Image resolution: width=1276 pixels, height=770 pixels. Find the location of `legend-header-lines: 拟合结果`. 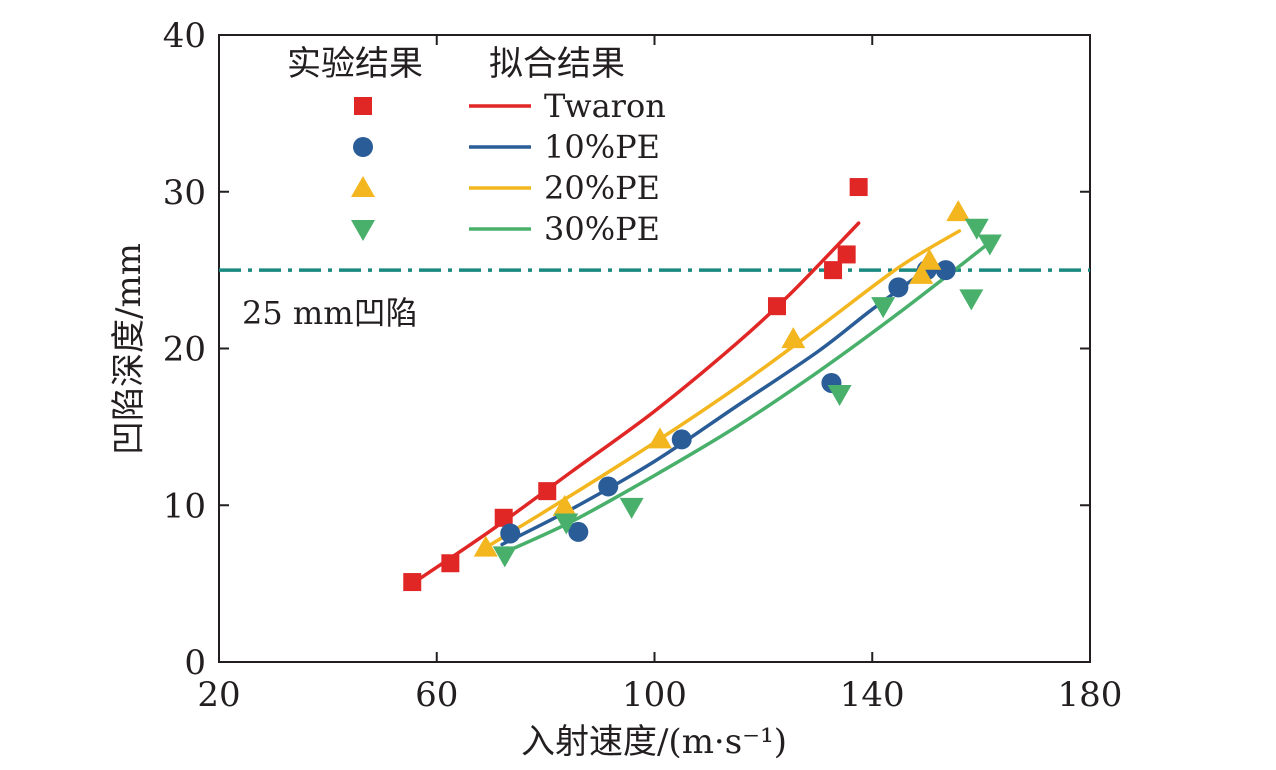

legend-header-lines: 拟合结果 is located at coordinates (557, 64).